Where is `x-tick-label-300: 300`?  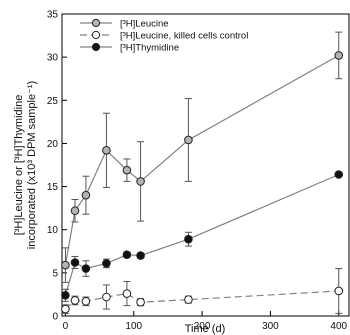
x-tick-label-300: 300 is located at coordinates (270, 326).